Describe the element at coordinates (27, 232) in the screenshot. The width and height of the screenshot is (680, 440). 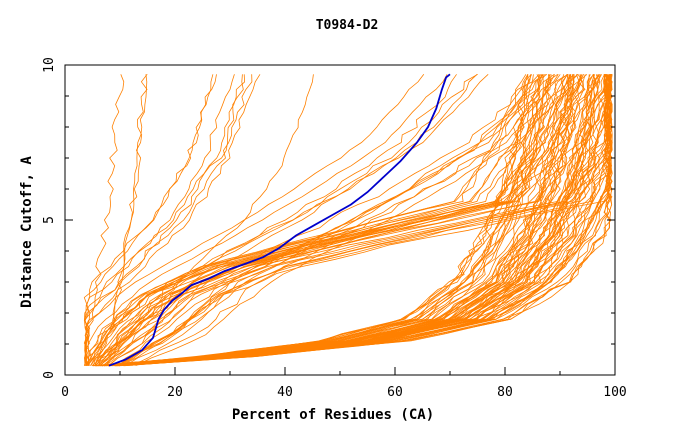
I see `y-axis-label: Distance Cutoff, A` at that location.